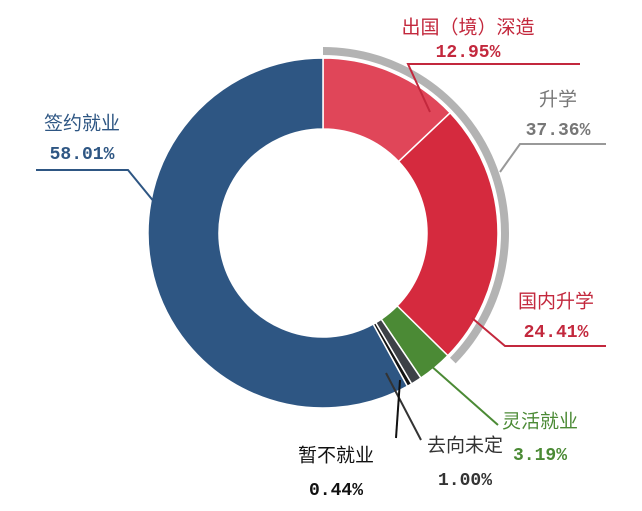  I want to click on group-label: 升学, so click(558, 100).